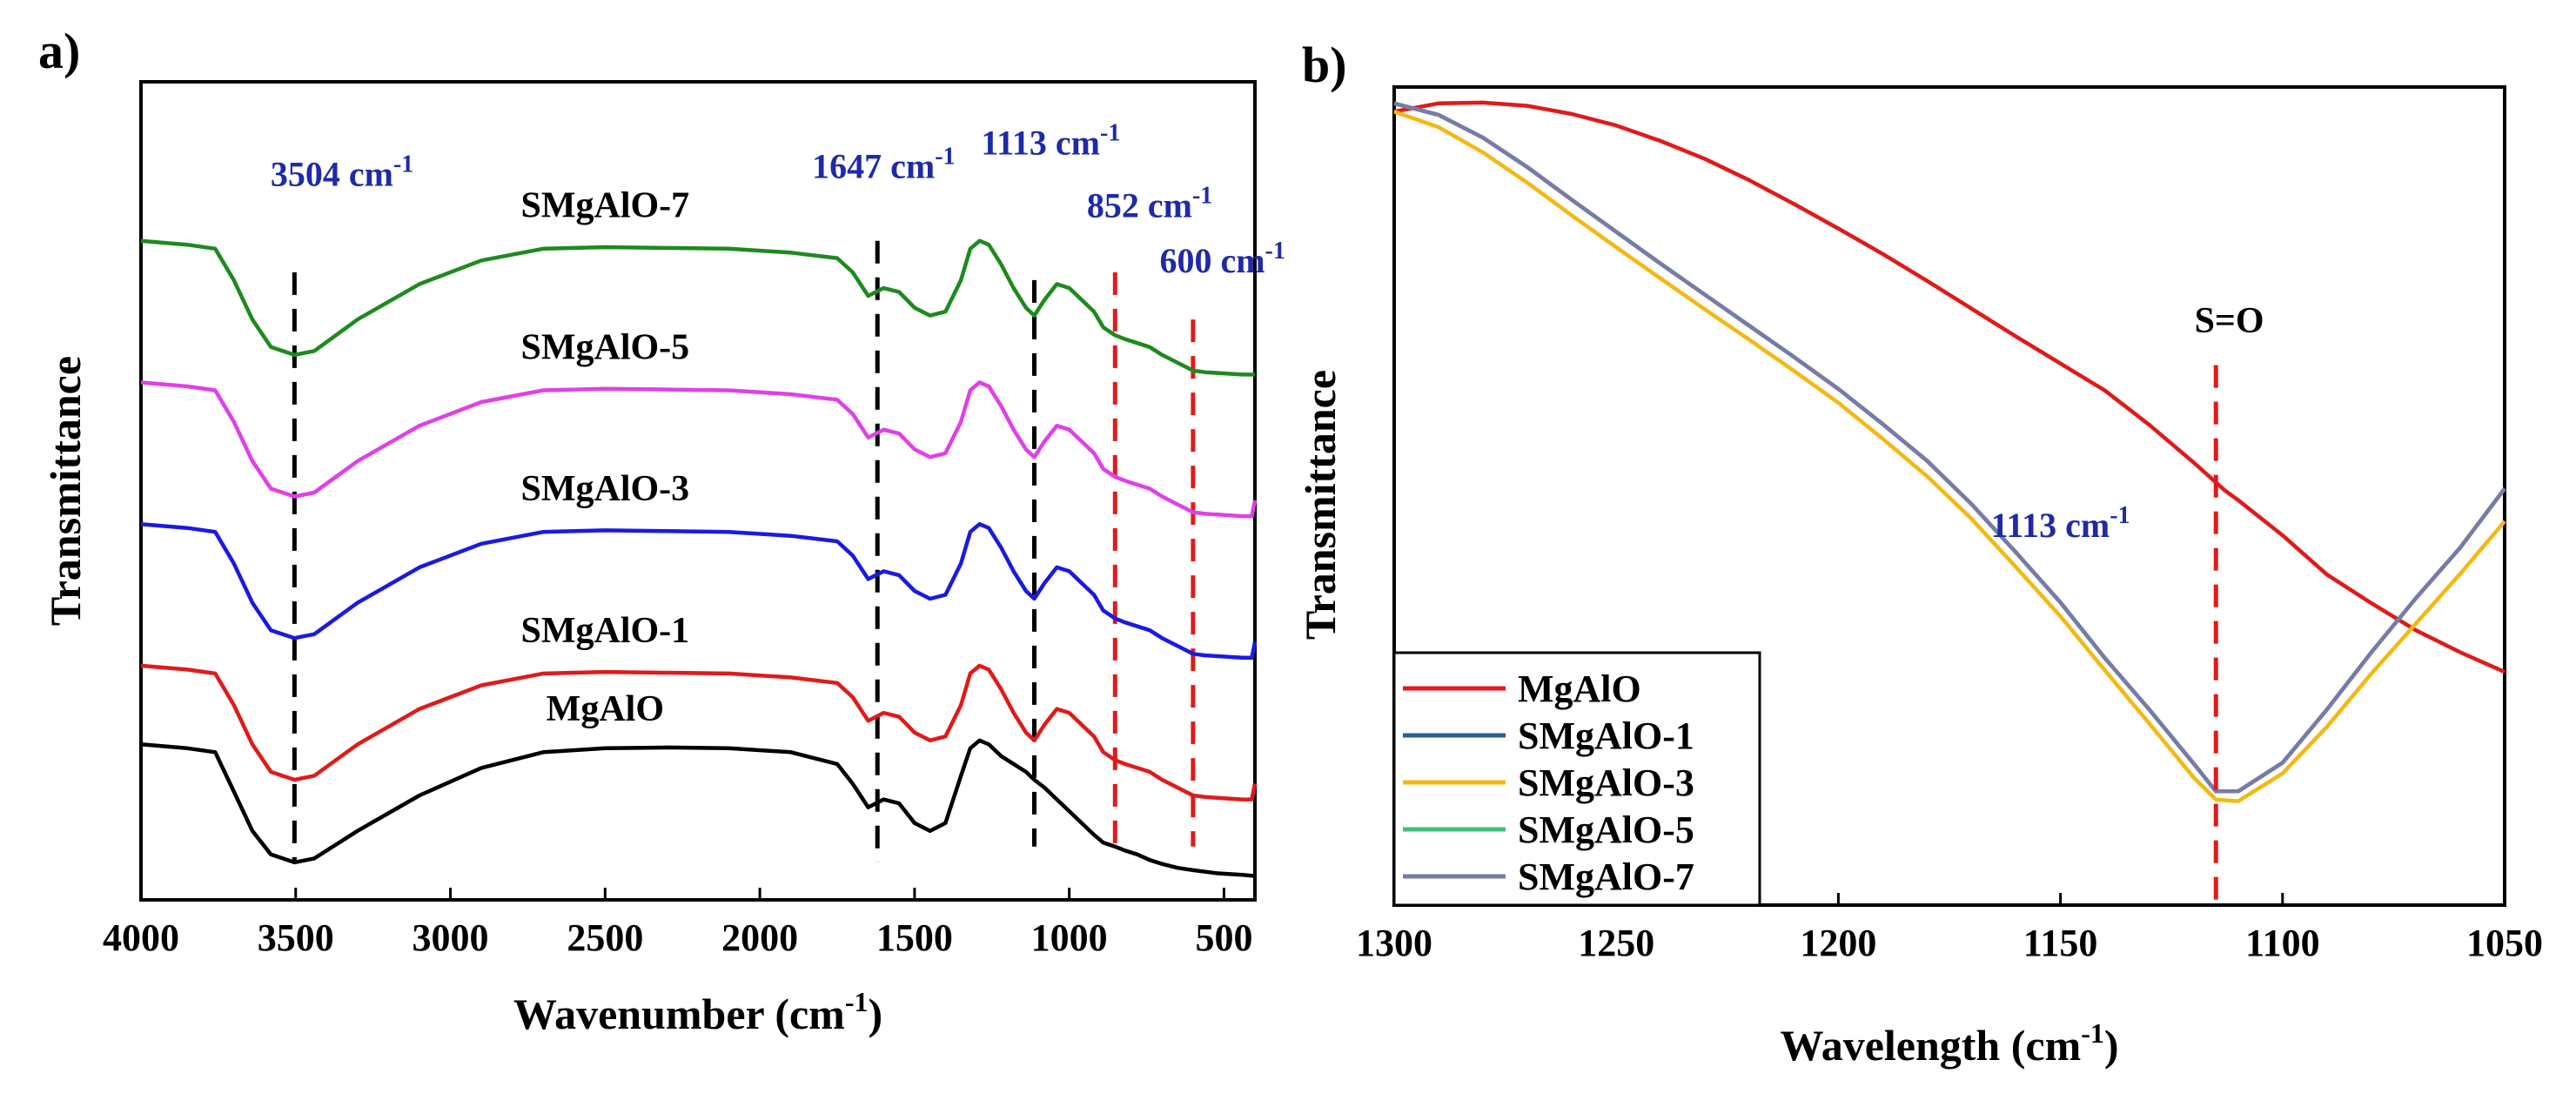  I want to click on a-peak-label-1113-cm: 1113 cm-1, so click(1051, 140).